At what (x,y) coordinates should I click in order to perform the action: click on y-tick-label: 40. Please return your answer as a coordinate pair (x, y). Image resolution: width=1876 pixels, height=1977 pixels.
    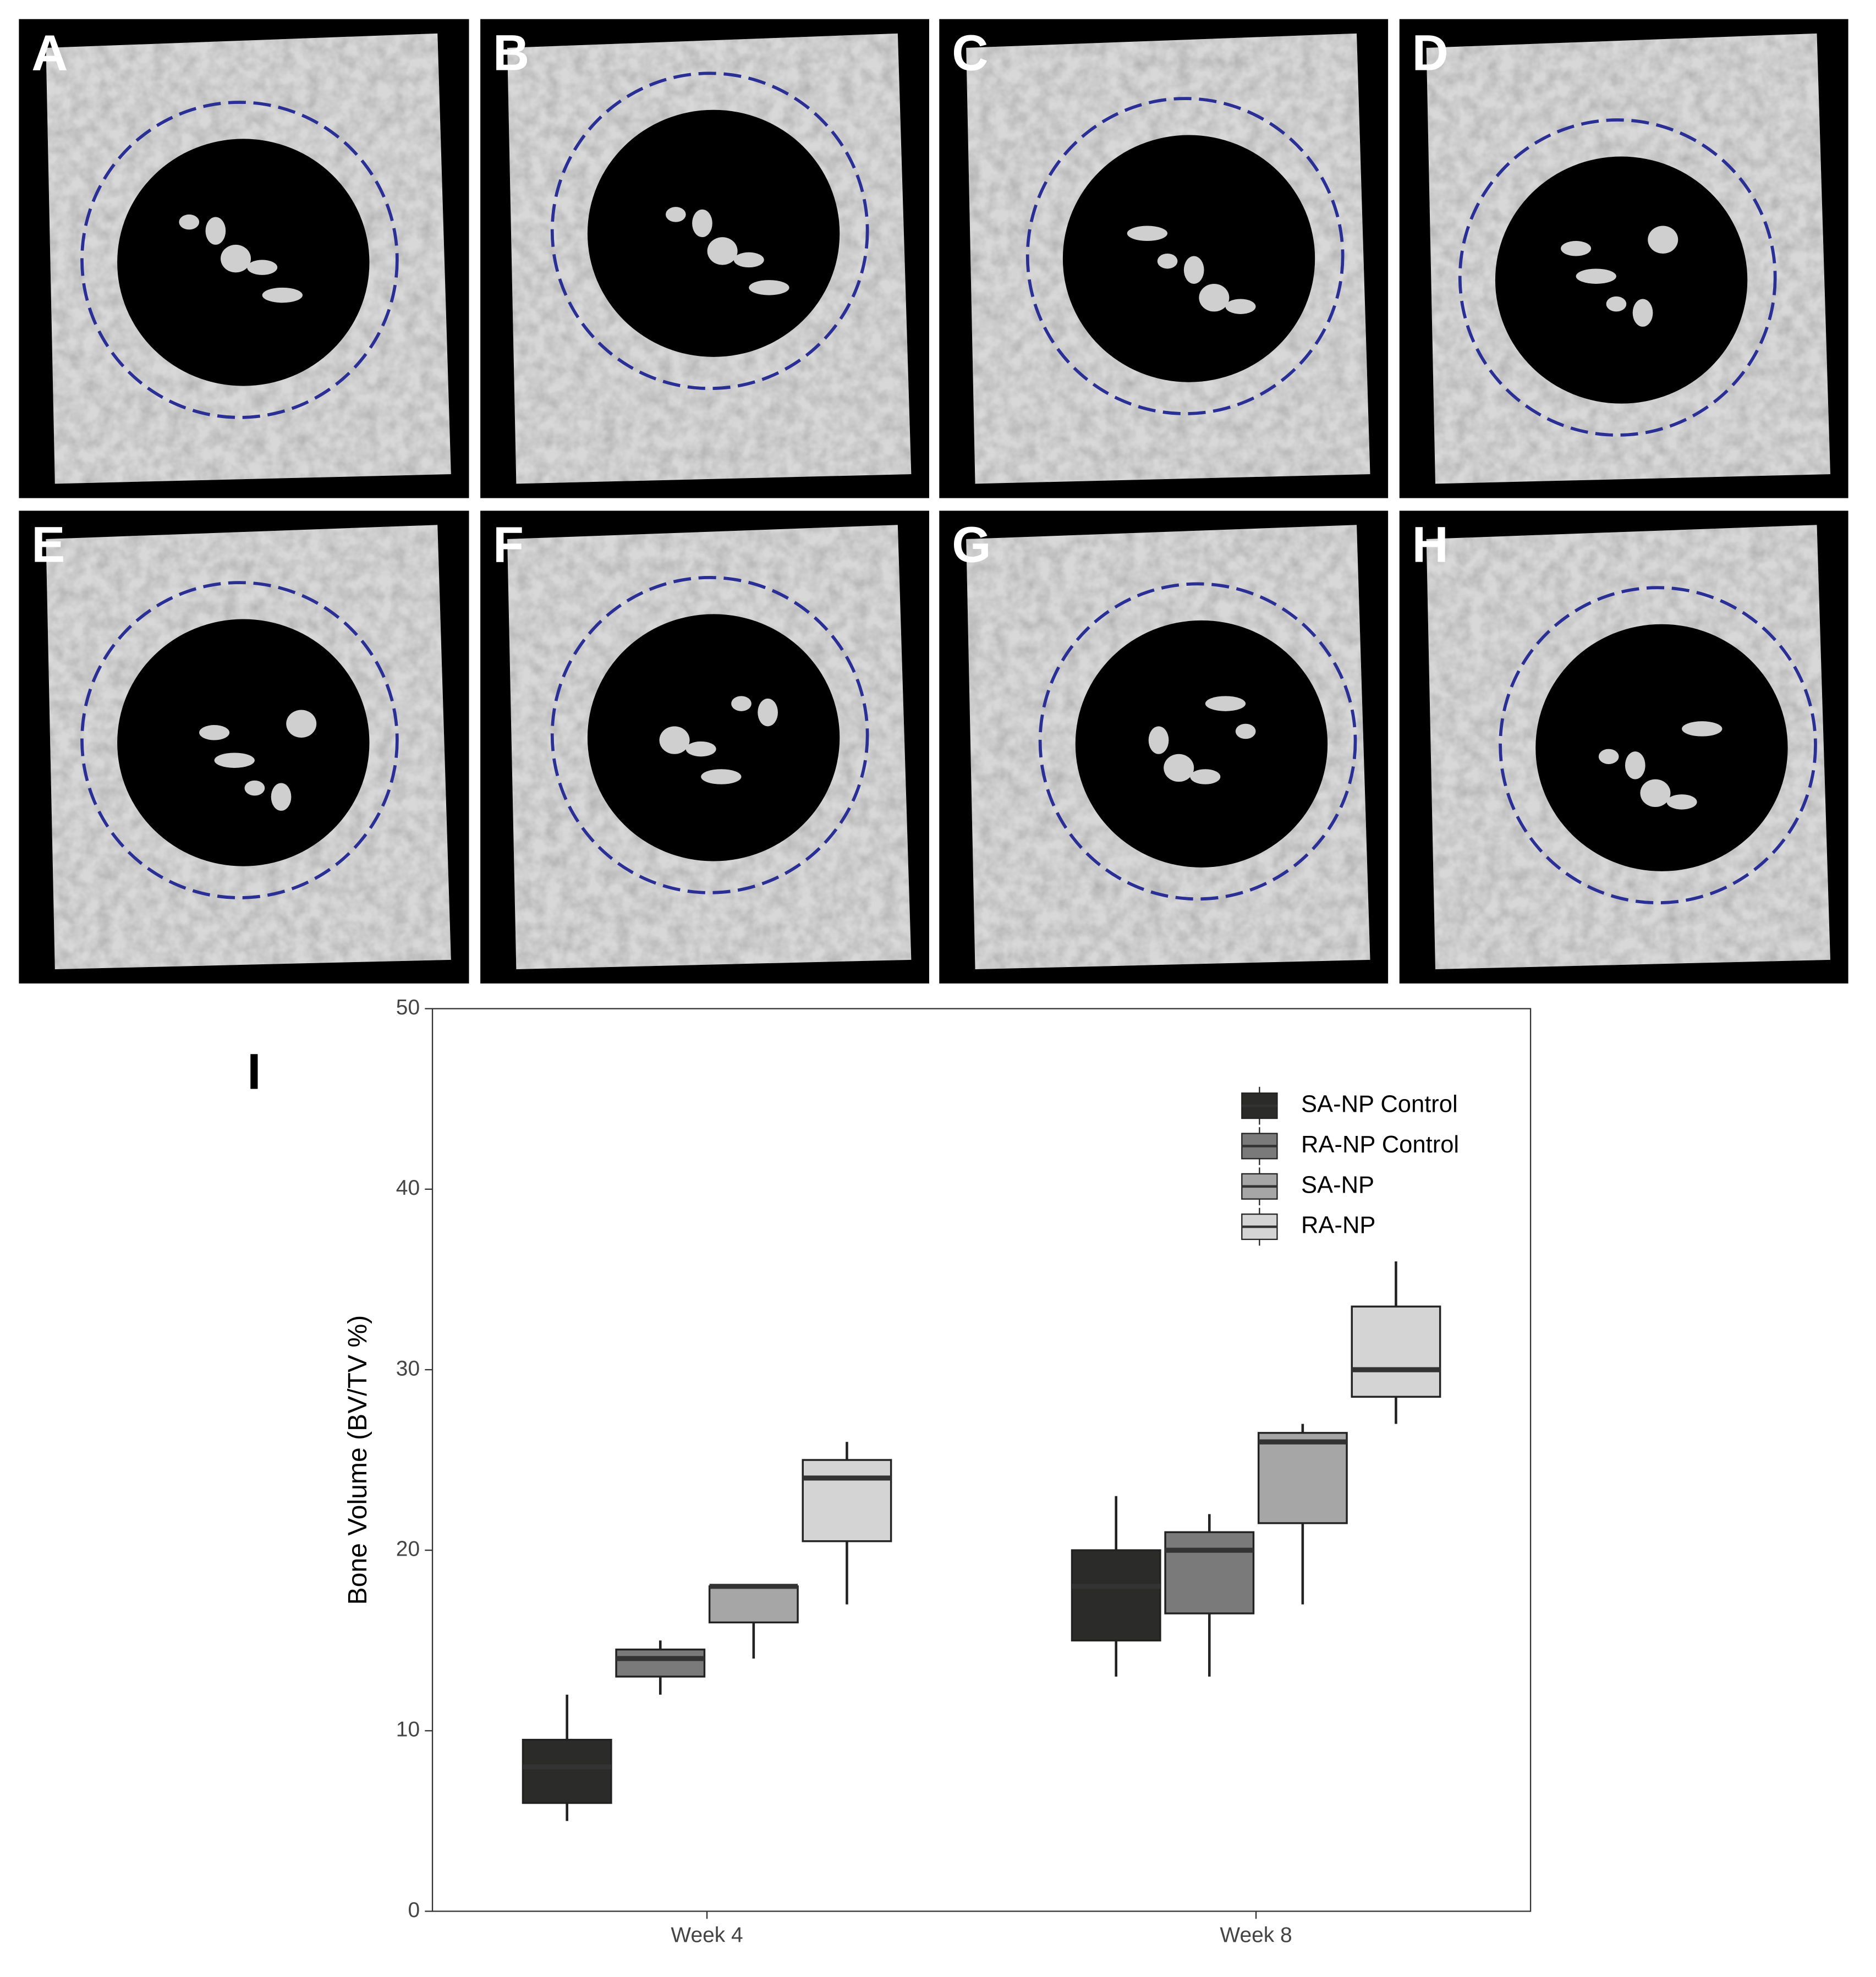
    Looking at the image, I should click on (408, 1188).